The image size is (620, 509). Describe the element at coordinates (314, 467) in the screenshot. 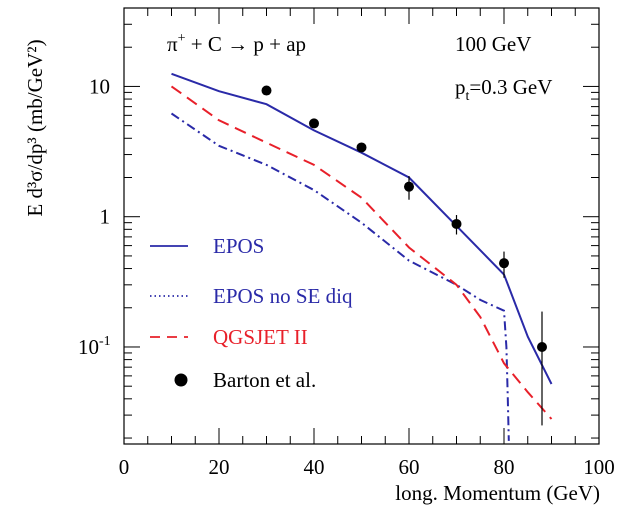

I see `x-tick-label: 40` at that location.